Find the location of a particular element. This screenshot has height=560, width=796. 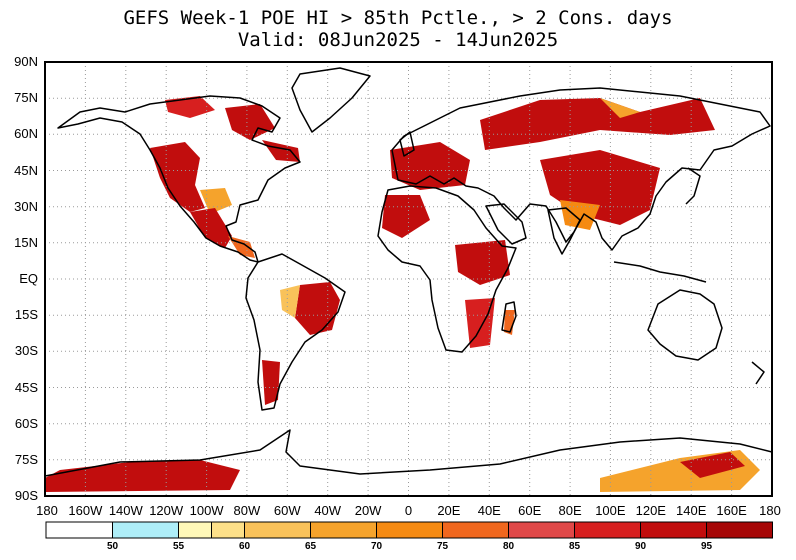

colorbar-label-4: 70 is located at coordinates (377, 546).